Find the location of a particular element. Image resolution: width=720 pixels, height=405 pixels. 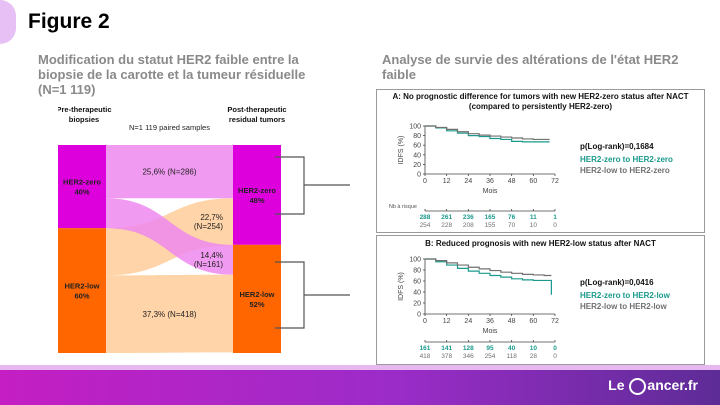

sankey-node-pct: 40% is located at coordinates (81, 192).